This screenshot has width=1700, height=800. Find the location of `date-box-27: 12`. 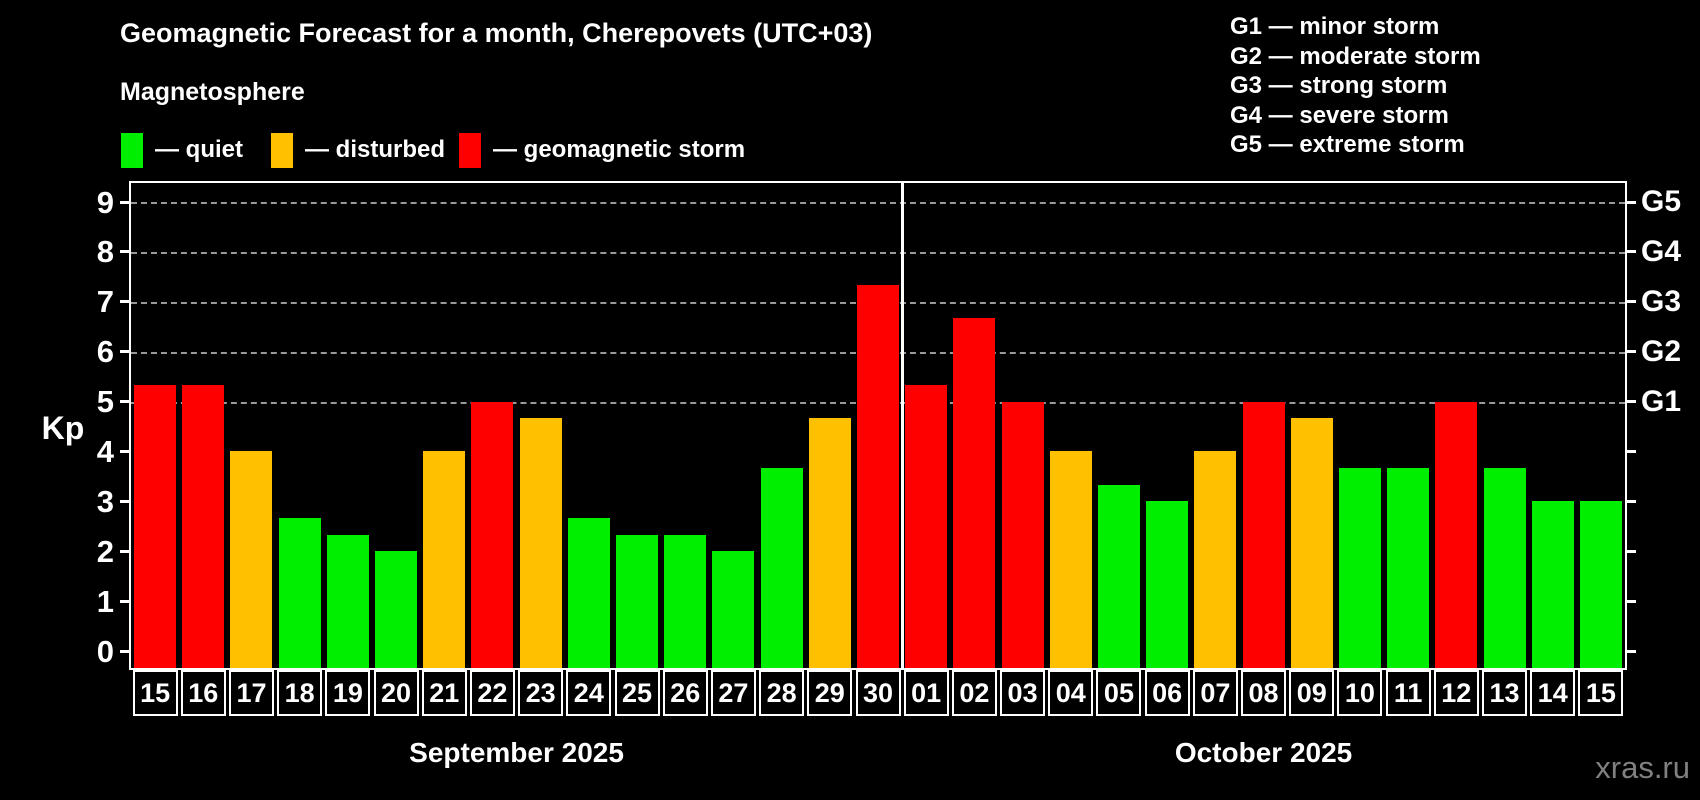

date-box-27: 12 is located at coordinates (1456, 693).